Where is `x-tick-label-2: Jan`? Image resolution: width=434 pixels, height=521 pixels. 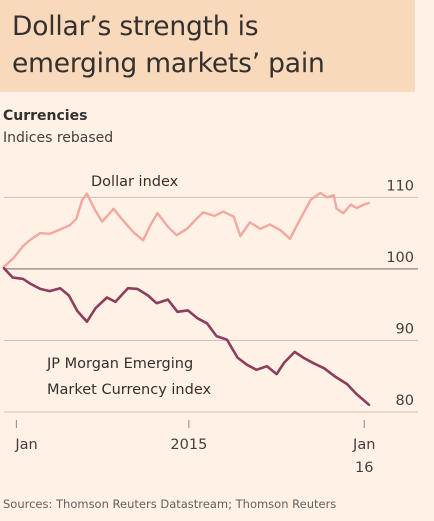 x-tick-label-2: Jan is located at coordinates (363, 445).